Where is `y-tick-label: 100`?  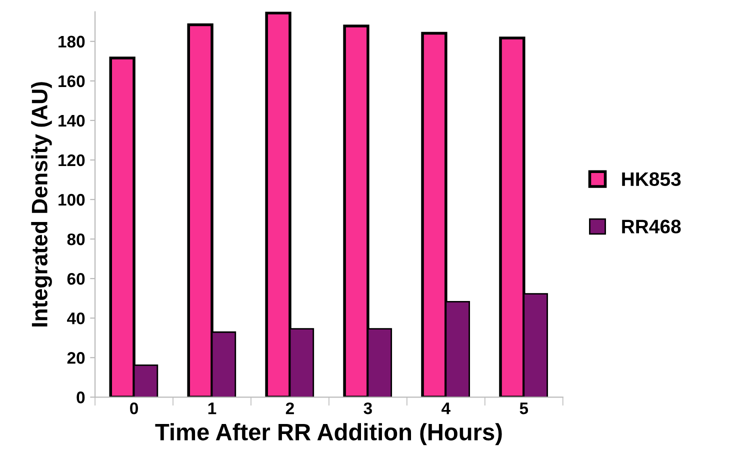
y-tick-label: 100 is located at coordinates (71, 200).